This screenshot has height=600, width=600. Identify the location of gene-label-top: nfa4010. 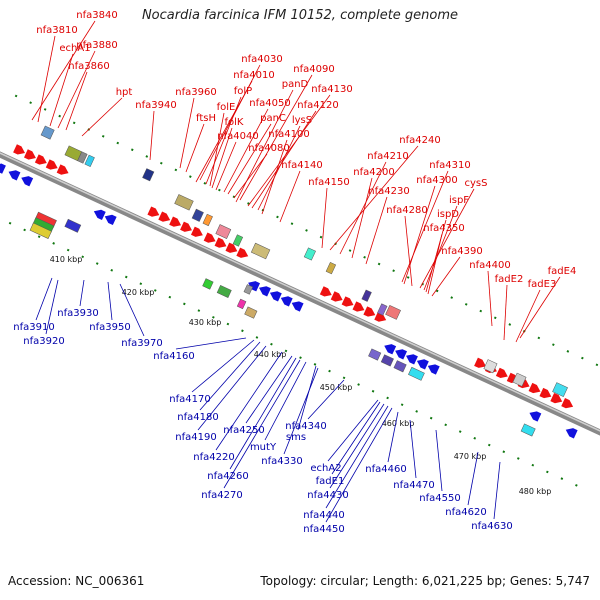
(253, 75).